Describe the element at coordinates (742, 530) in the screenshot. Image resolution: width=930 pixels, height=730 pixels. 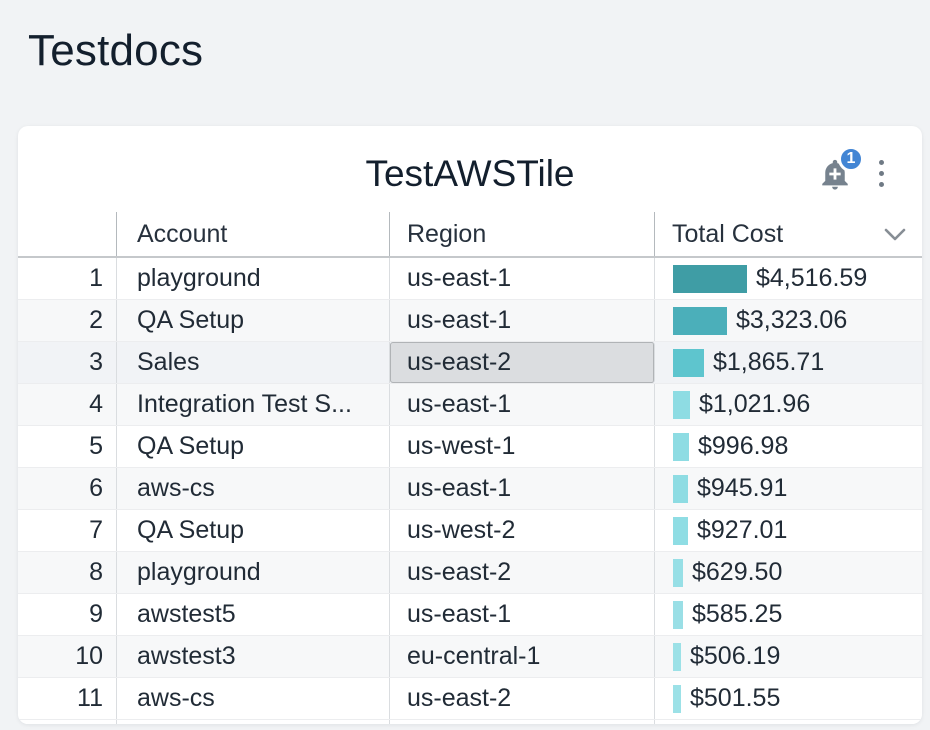
I see `cost-value: $927.01` at that location.